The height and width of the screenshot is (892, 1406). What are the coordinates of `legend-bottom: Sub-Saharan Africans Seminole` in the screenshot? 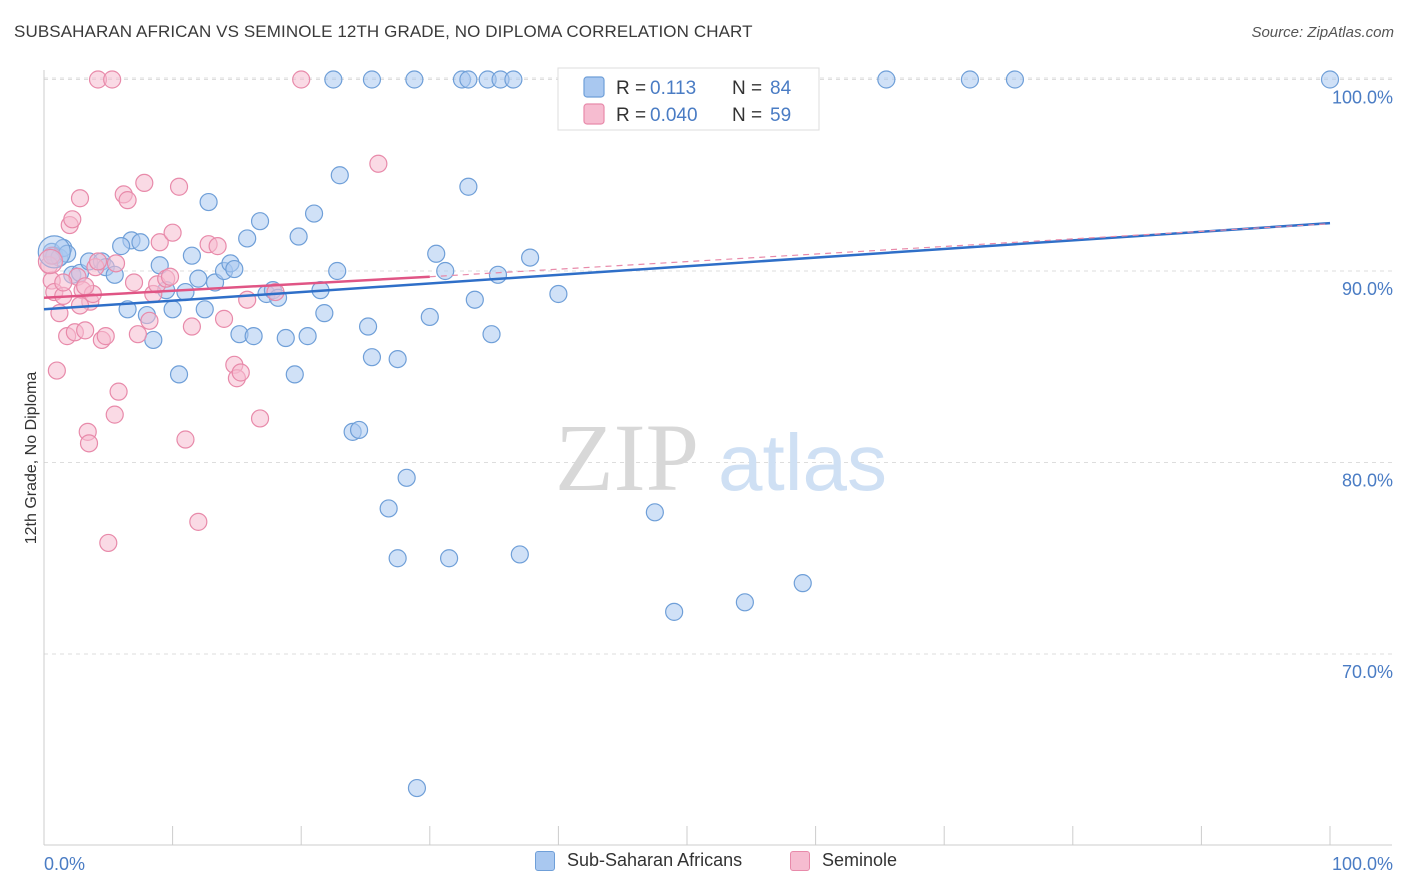 It's located at (703, 865).